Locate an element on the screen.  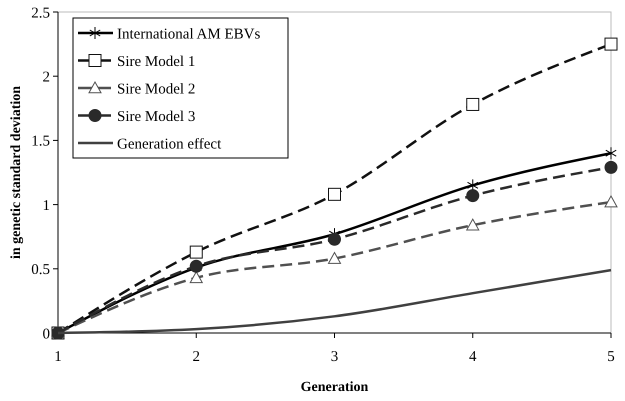
x-axis-title: Generation is located at coordinates (334, 387).